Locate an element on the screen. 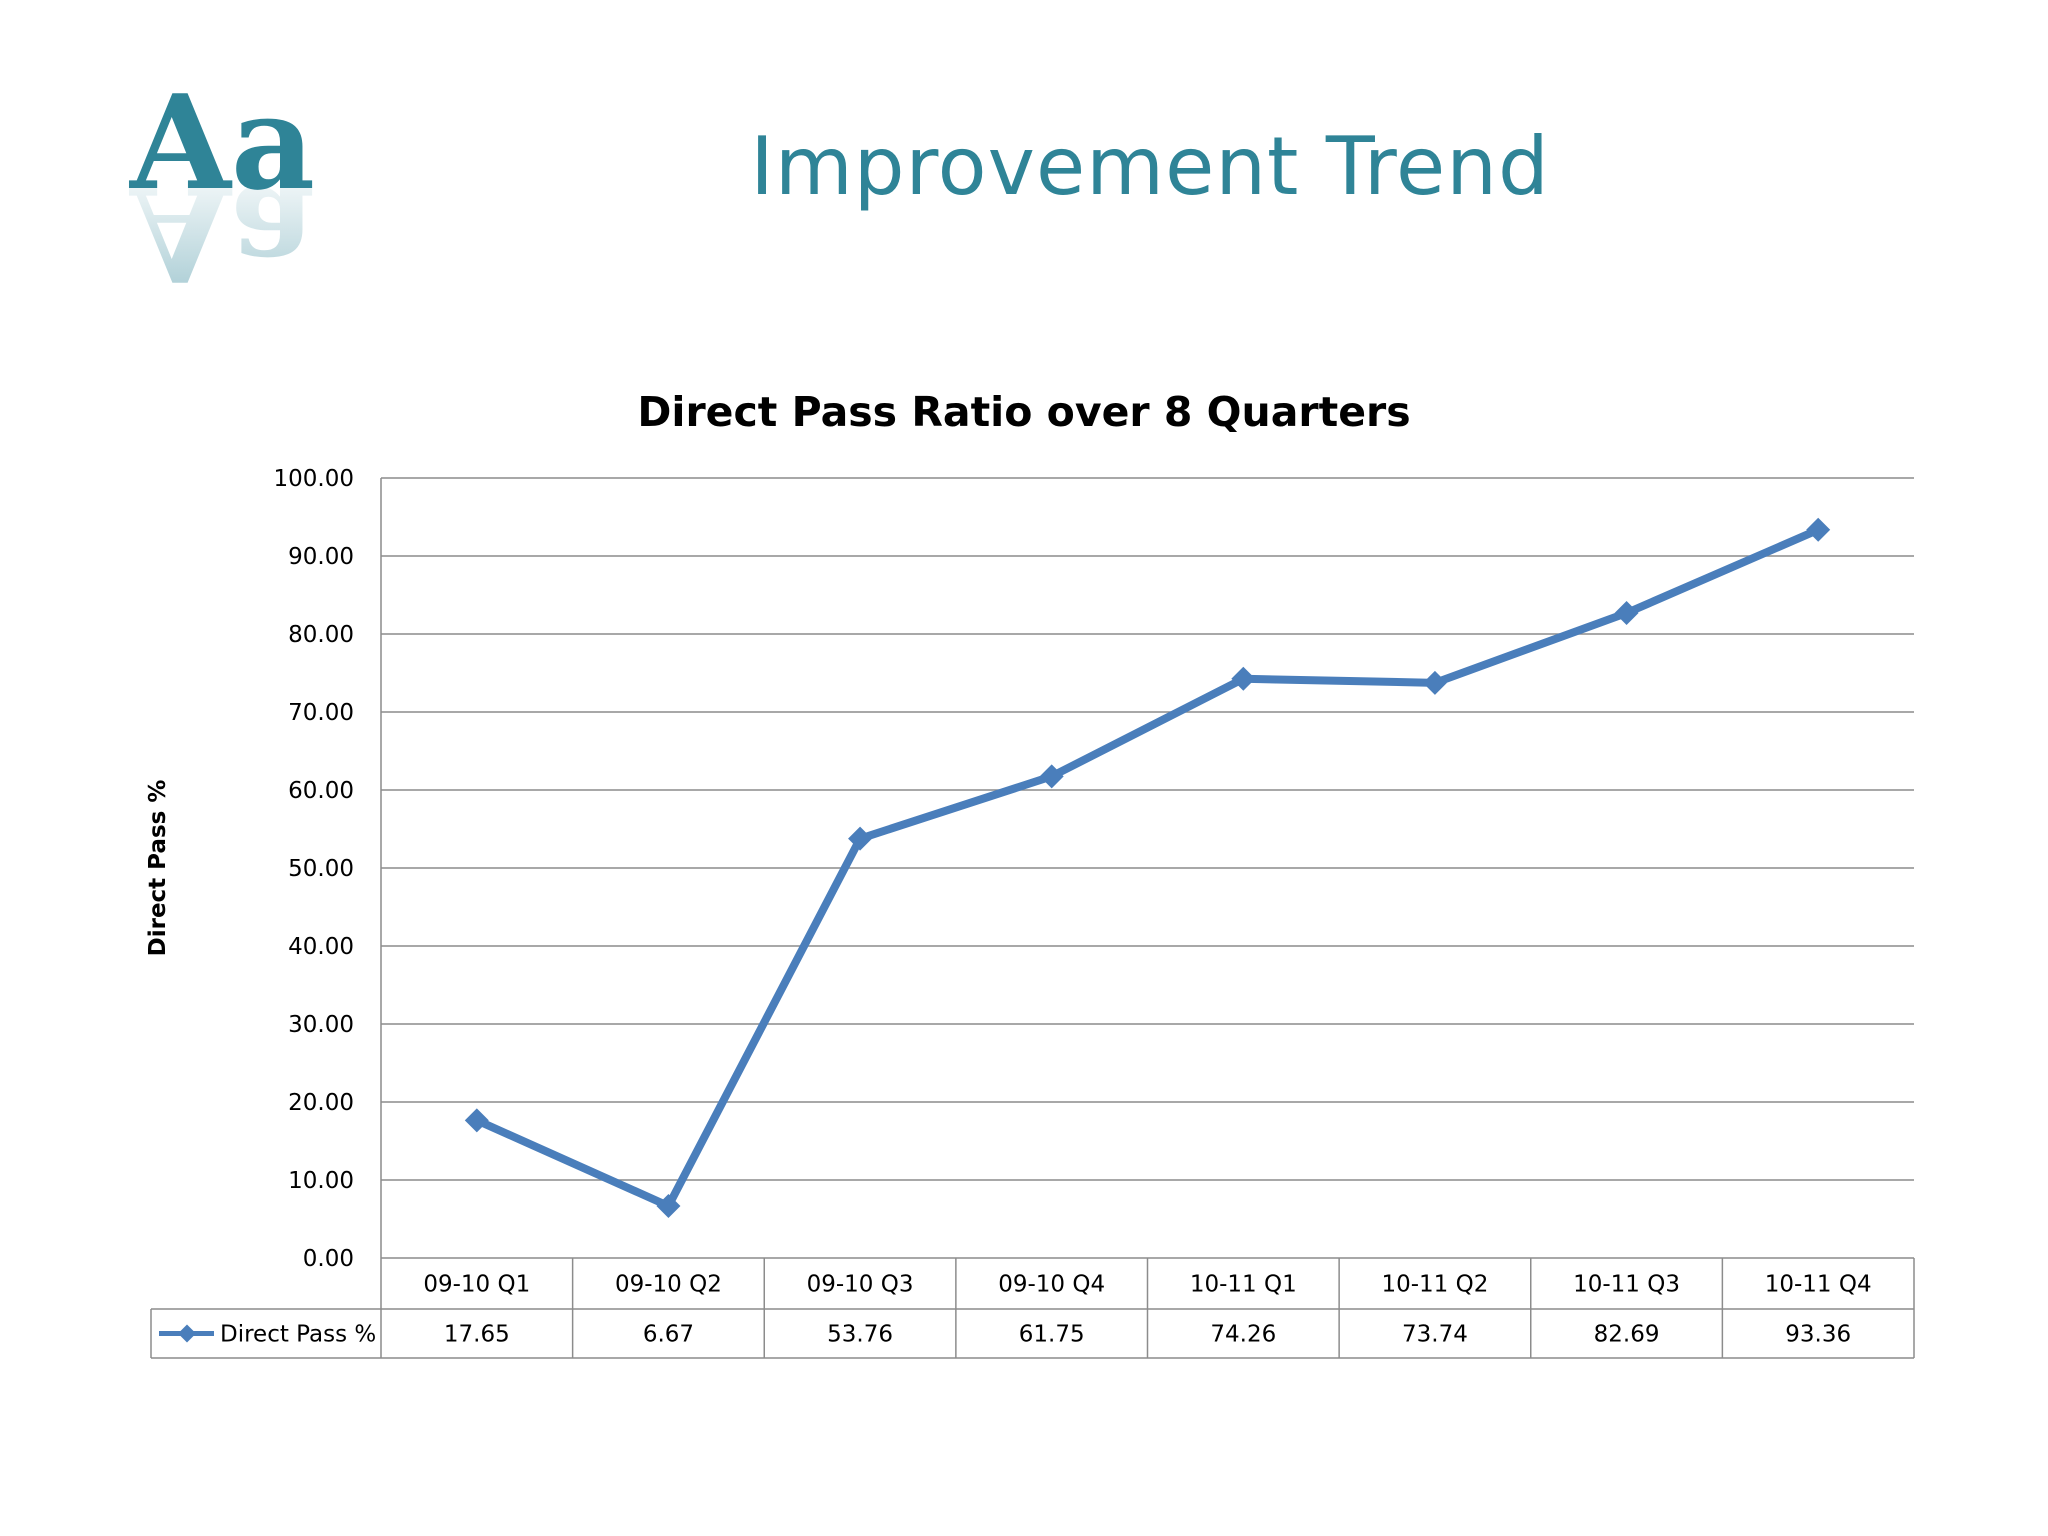 This screenshot has width=2048, height=1536. legend-label: Direct Pass % is located at coordinates (298, 1335).